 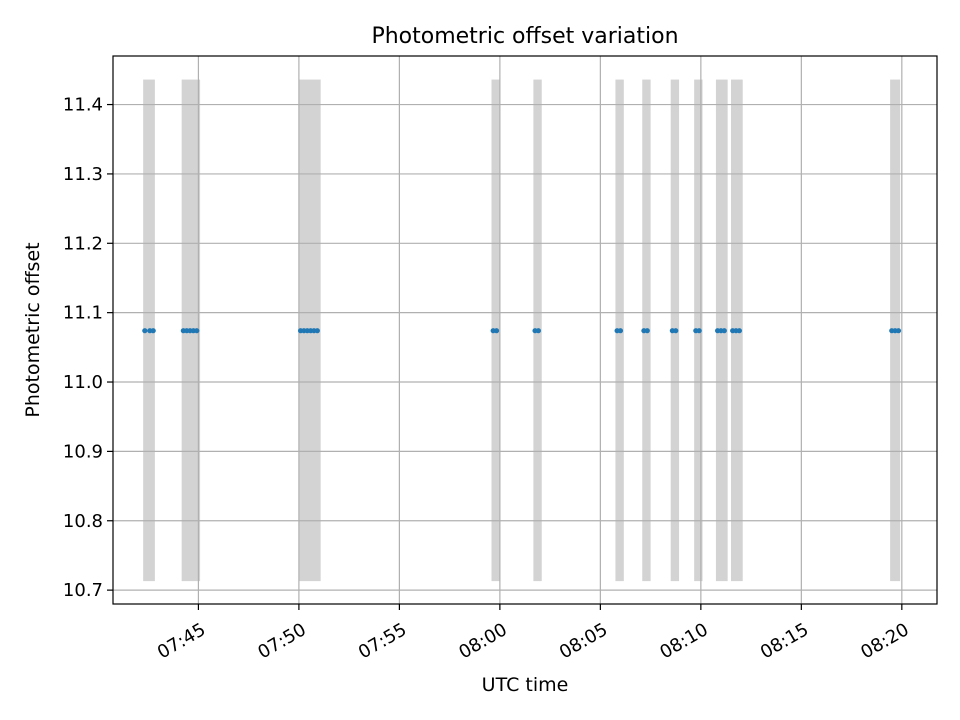 I want to click on data-points, so click(x=522, y=331).